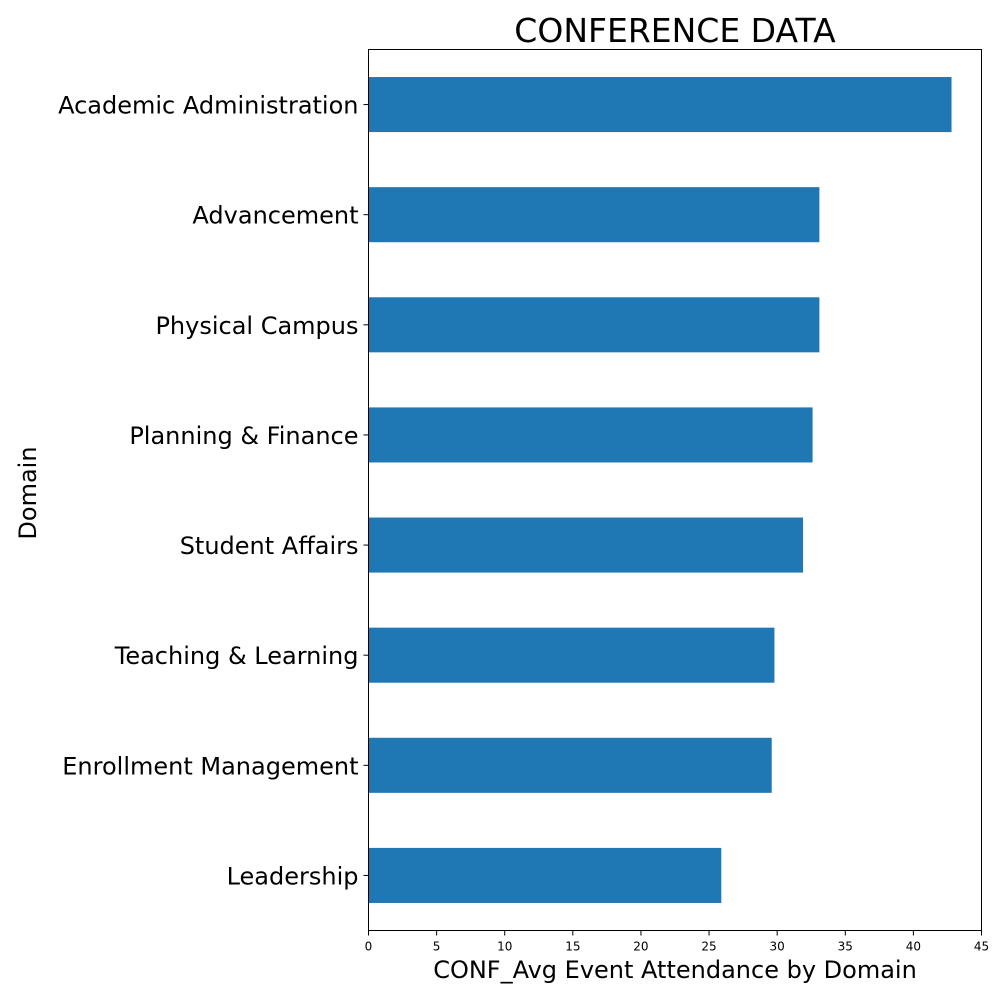 The width and height of the screenshot is (1000, 1000). Describe the element at coordinates (594, 325) in the screenshot. I see `bar-physical-campus` at that location.